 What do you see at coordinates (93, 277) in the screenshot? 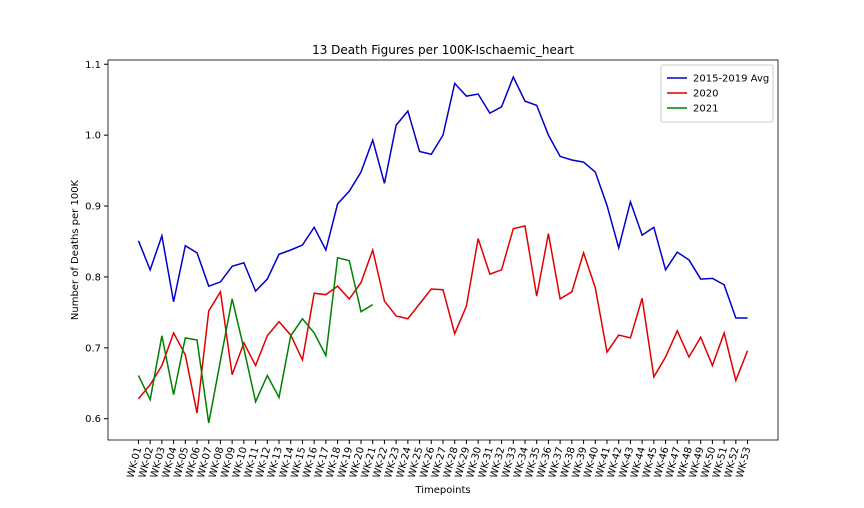
I see `y-tick-label: 0.8` at bounding box center [93, 277].